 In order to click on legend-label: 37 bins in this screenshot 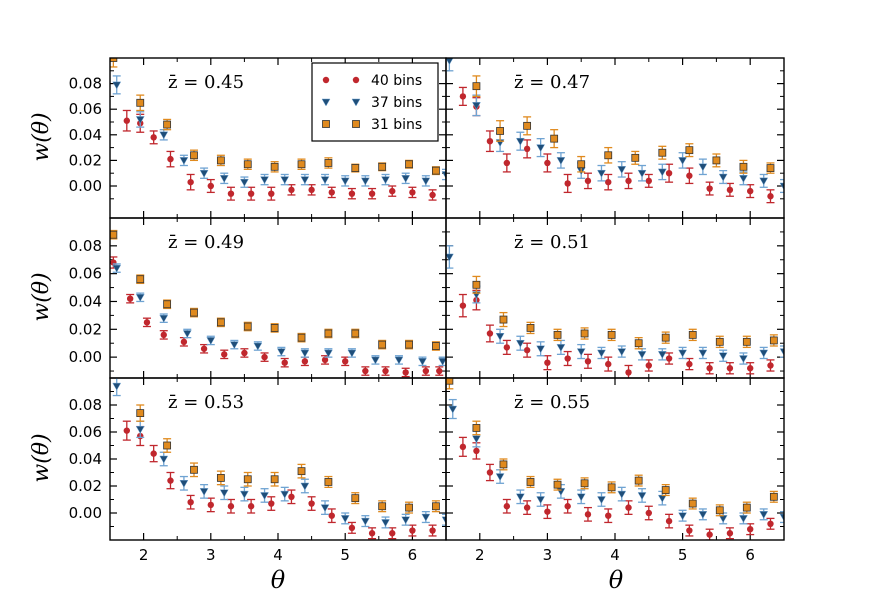, I will do `click(396, 103)`.